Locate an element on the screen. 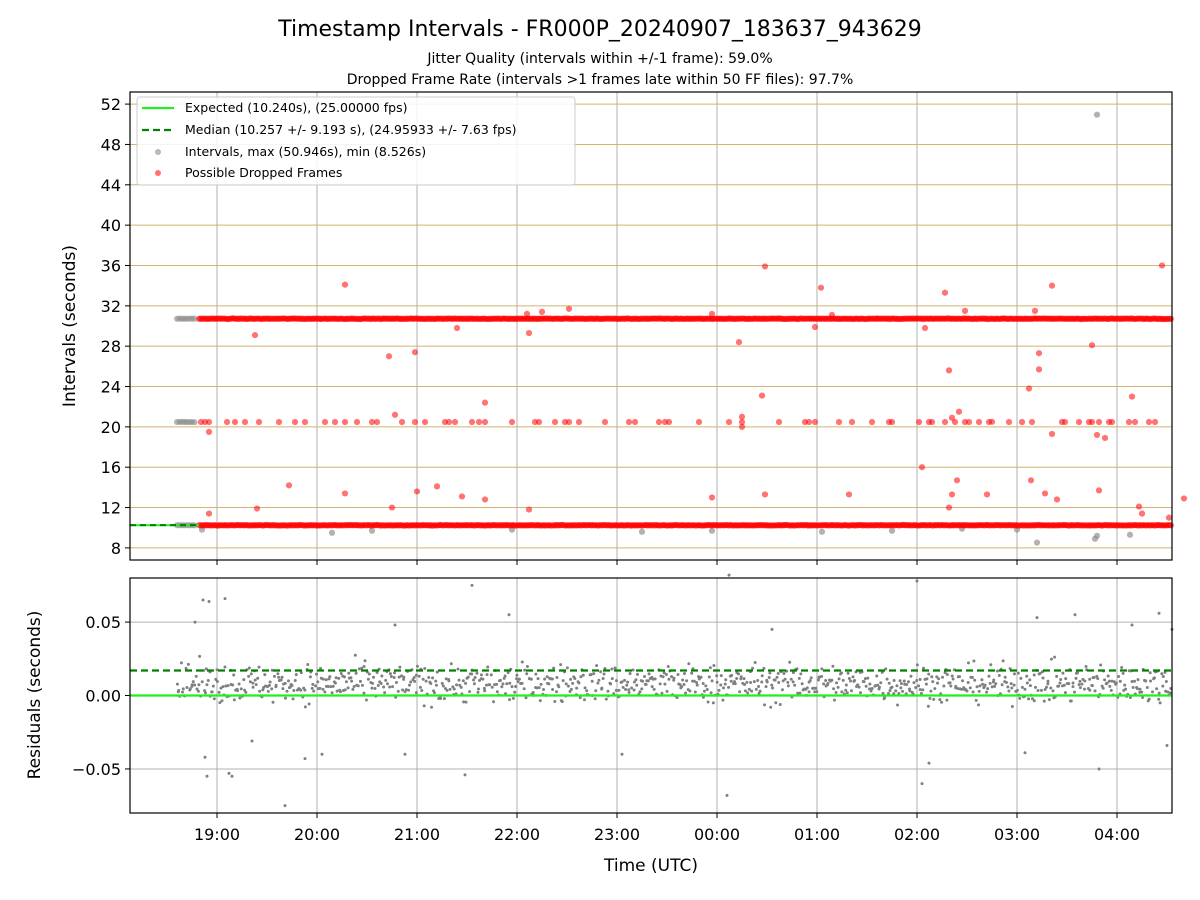 The width and height of the screenshot is (1200, 900). legend-intervals-swatch is located at coordinates (158, 152).